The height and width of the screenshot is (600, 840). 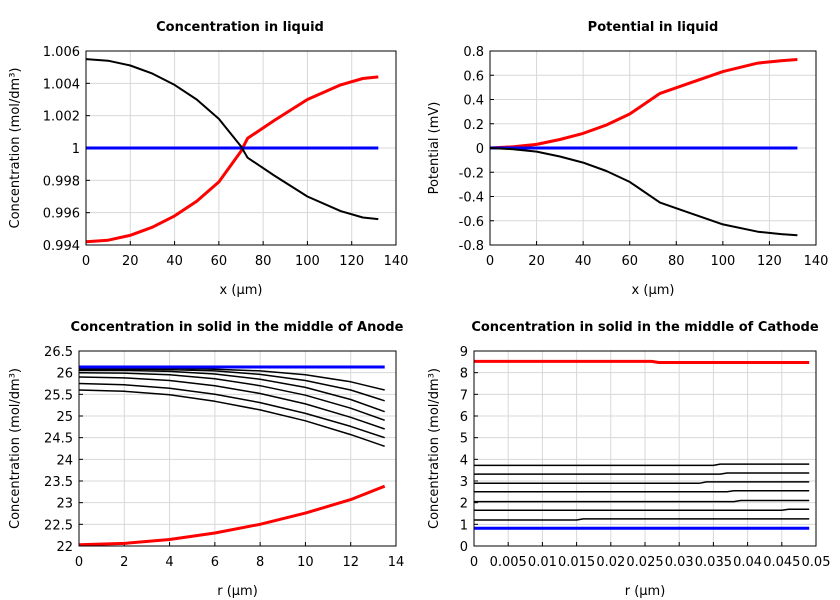 I want to click on y-tick-label: 22.5, so click(x=58, y=525).